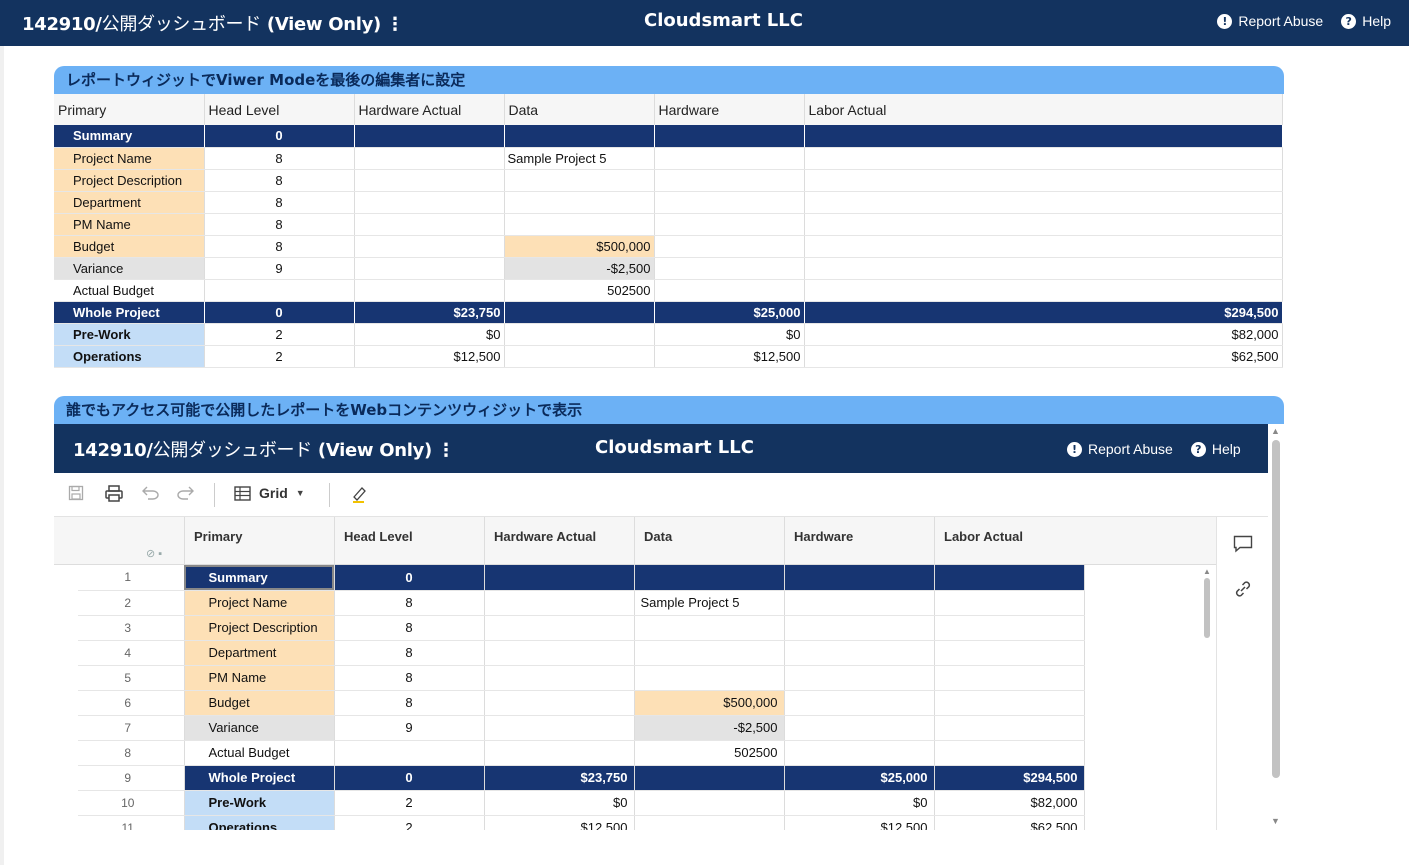  I want to click on cell-primary: PM Name, so click(259, 678).